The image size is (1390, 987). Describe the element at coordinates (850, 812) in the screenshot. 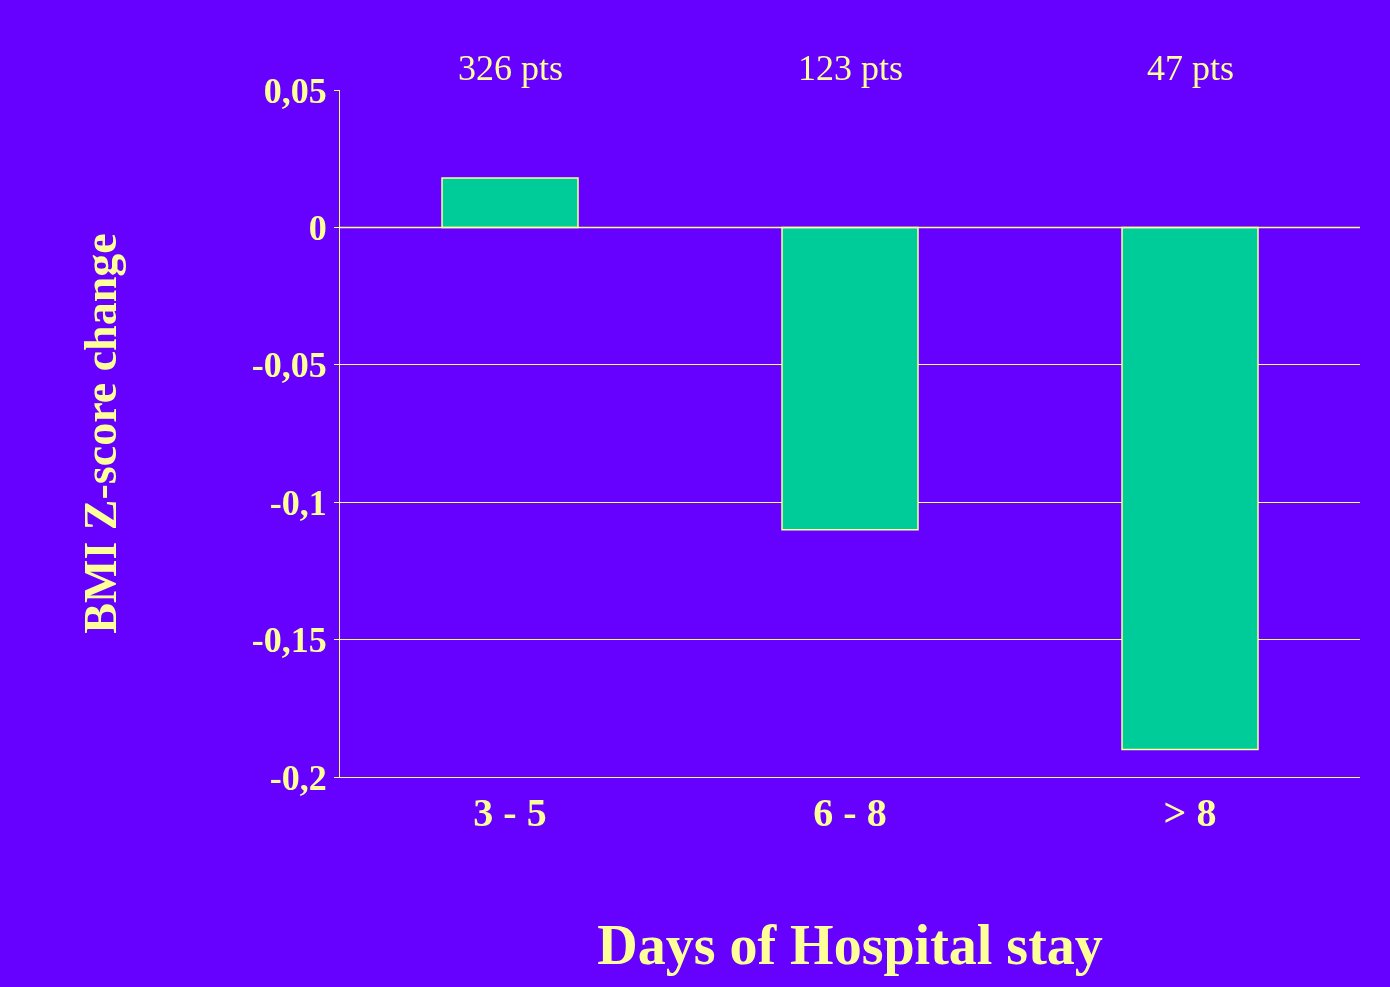

I see `x-tick-label: 6 - 8` at that location.